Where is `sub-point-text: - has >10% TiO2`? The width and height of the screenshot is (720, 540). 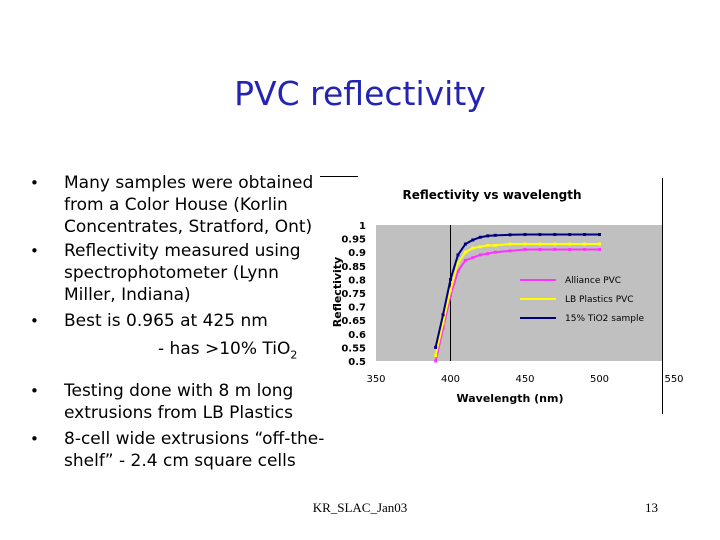
sub-point-text: - has >10% TiO2 is located at coordinates (227, 352).